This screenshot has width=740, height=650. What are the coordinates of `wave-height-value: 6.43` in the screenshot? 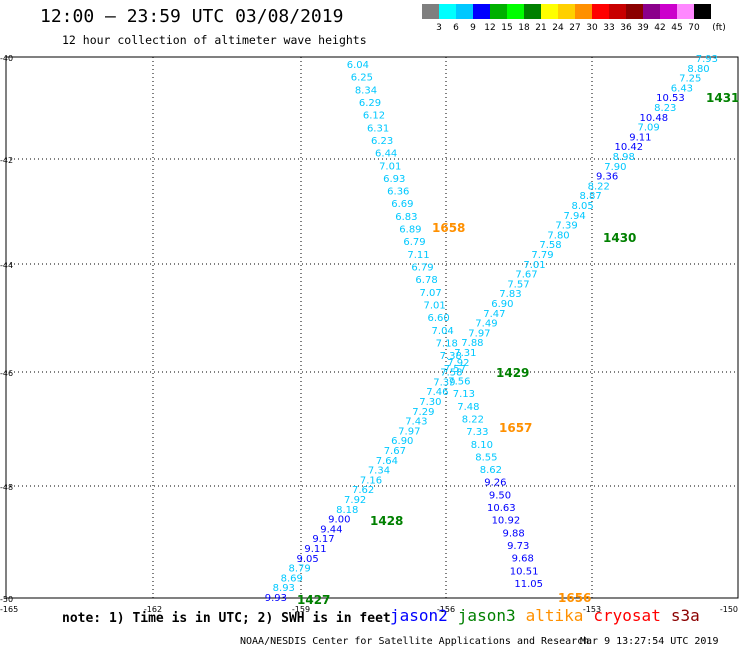 It's located at (682, 88).